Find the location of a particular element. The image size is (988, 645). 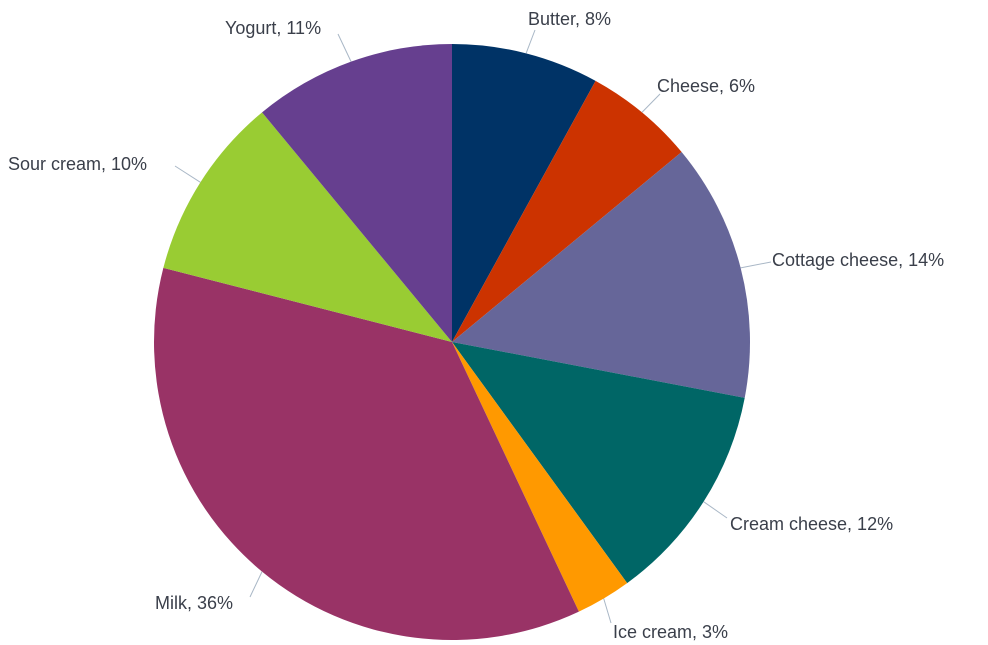

slice-label-butter: Butter, 8% is located at coordinates (569, 19).